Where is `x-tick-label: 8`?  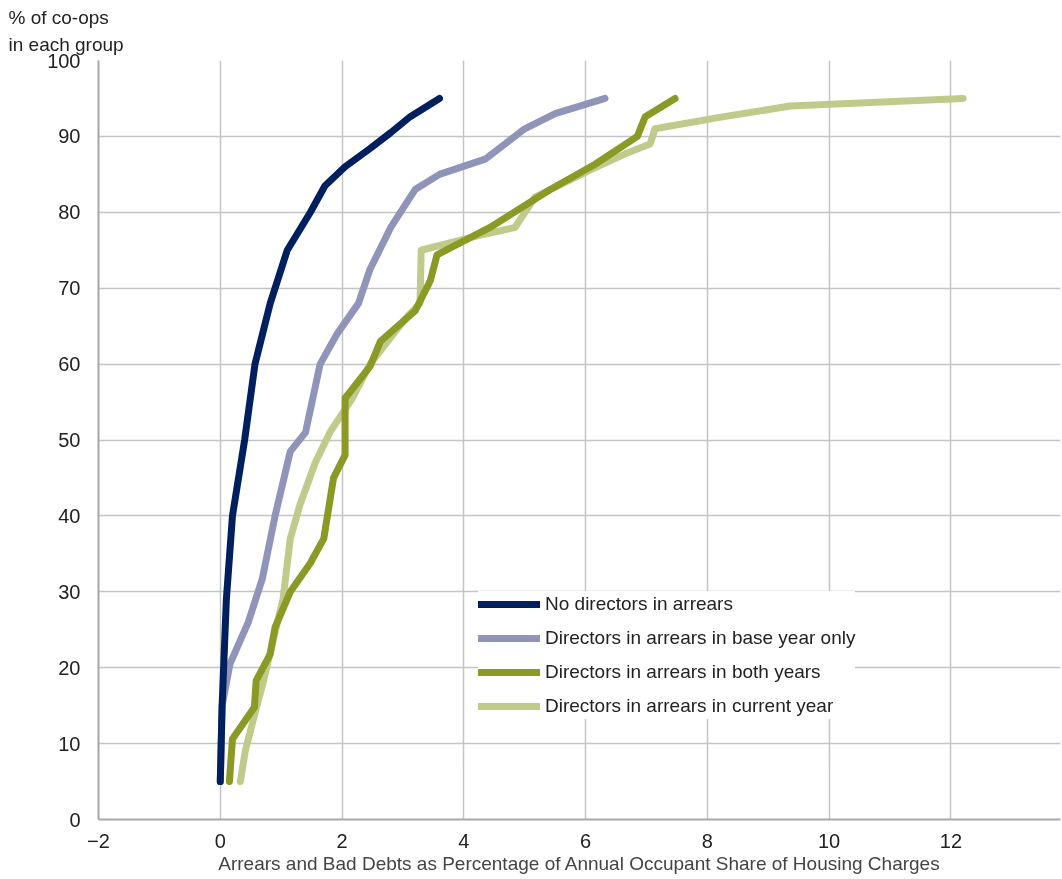
x-tick-label: 8 is located at coordinates (707, 840).